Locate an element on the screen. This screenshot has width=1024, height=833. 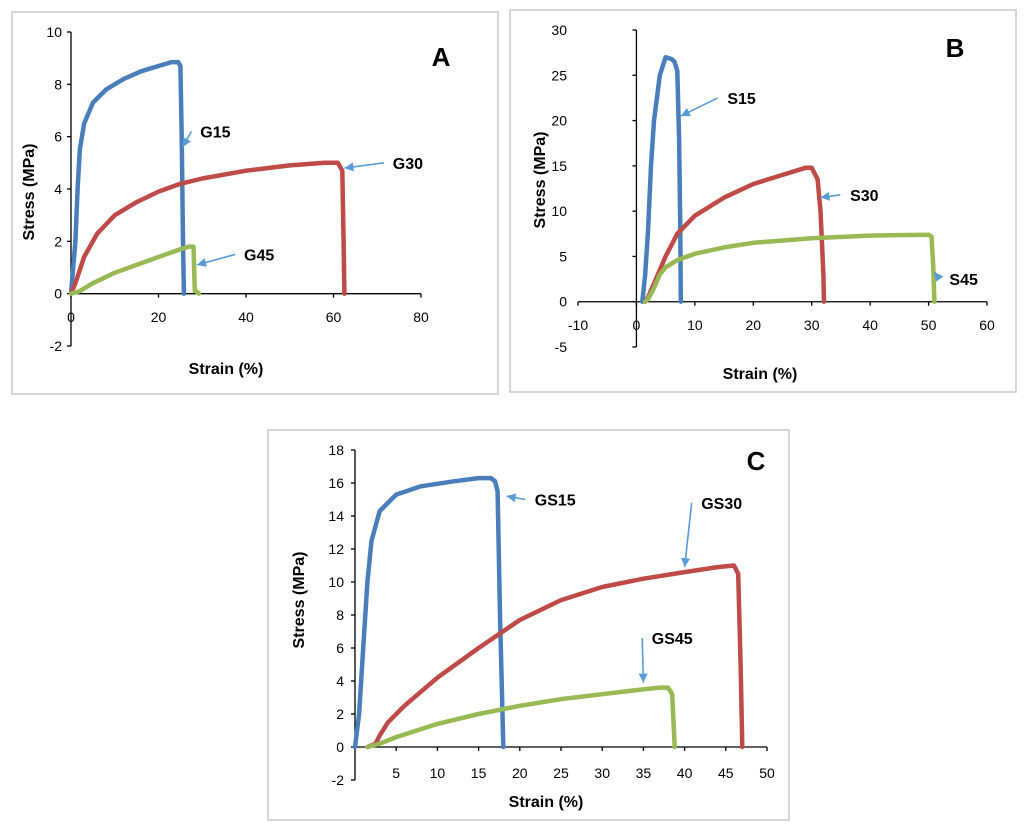
panel-b-x-tick-label: 50 is located at coordinates (929, 325).